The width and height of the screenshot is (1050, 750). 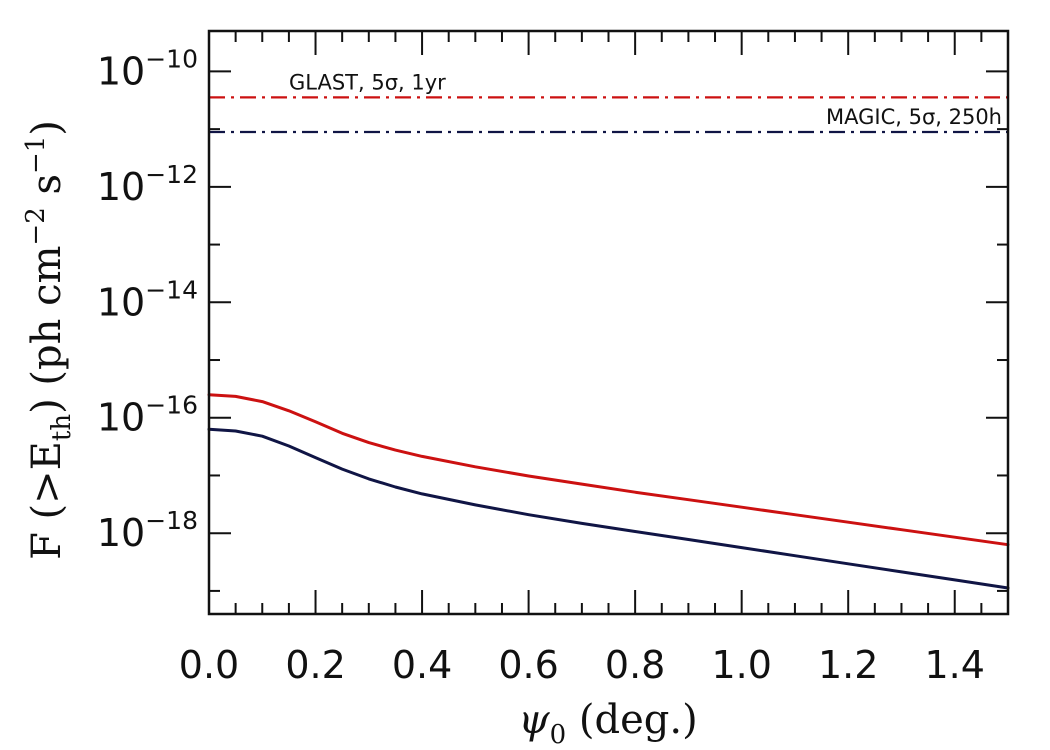 I want to click on x-axis-title: ψ0 (deg.), so click(x=607, y=723).